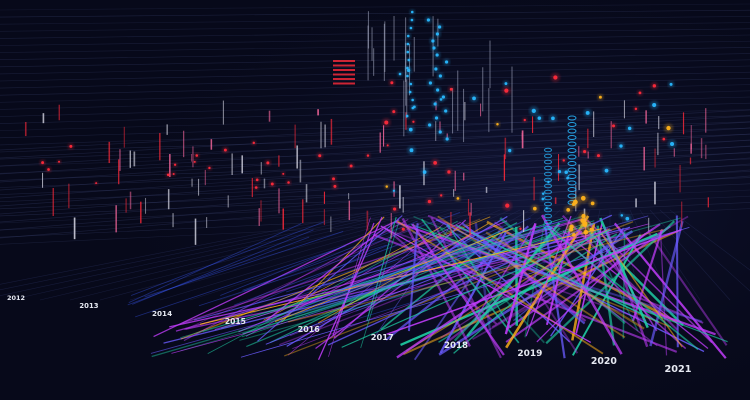 This screenshot has height=400, width=750. What do you see at coordinates (88, 306) in the screenshot?
I see `year-label-2013: 2013` at bounding box center [88, 306].